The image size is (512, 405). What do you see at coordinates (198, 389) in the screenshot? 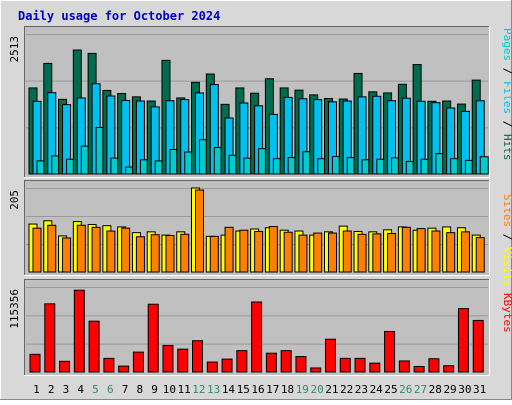
I see `day-label-12: 12` at bounding box center [198, 389].